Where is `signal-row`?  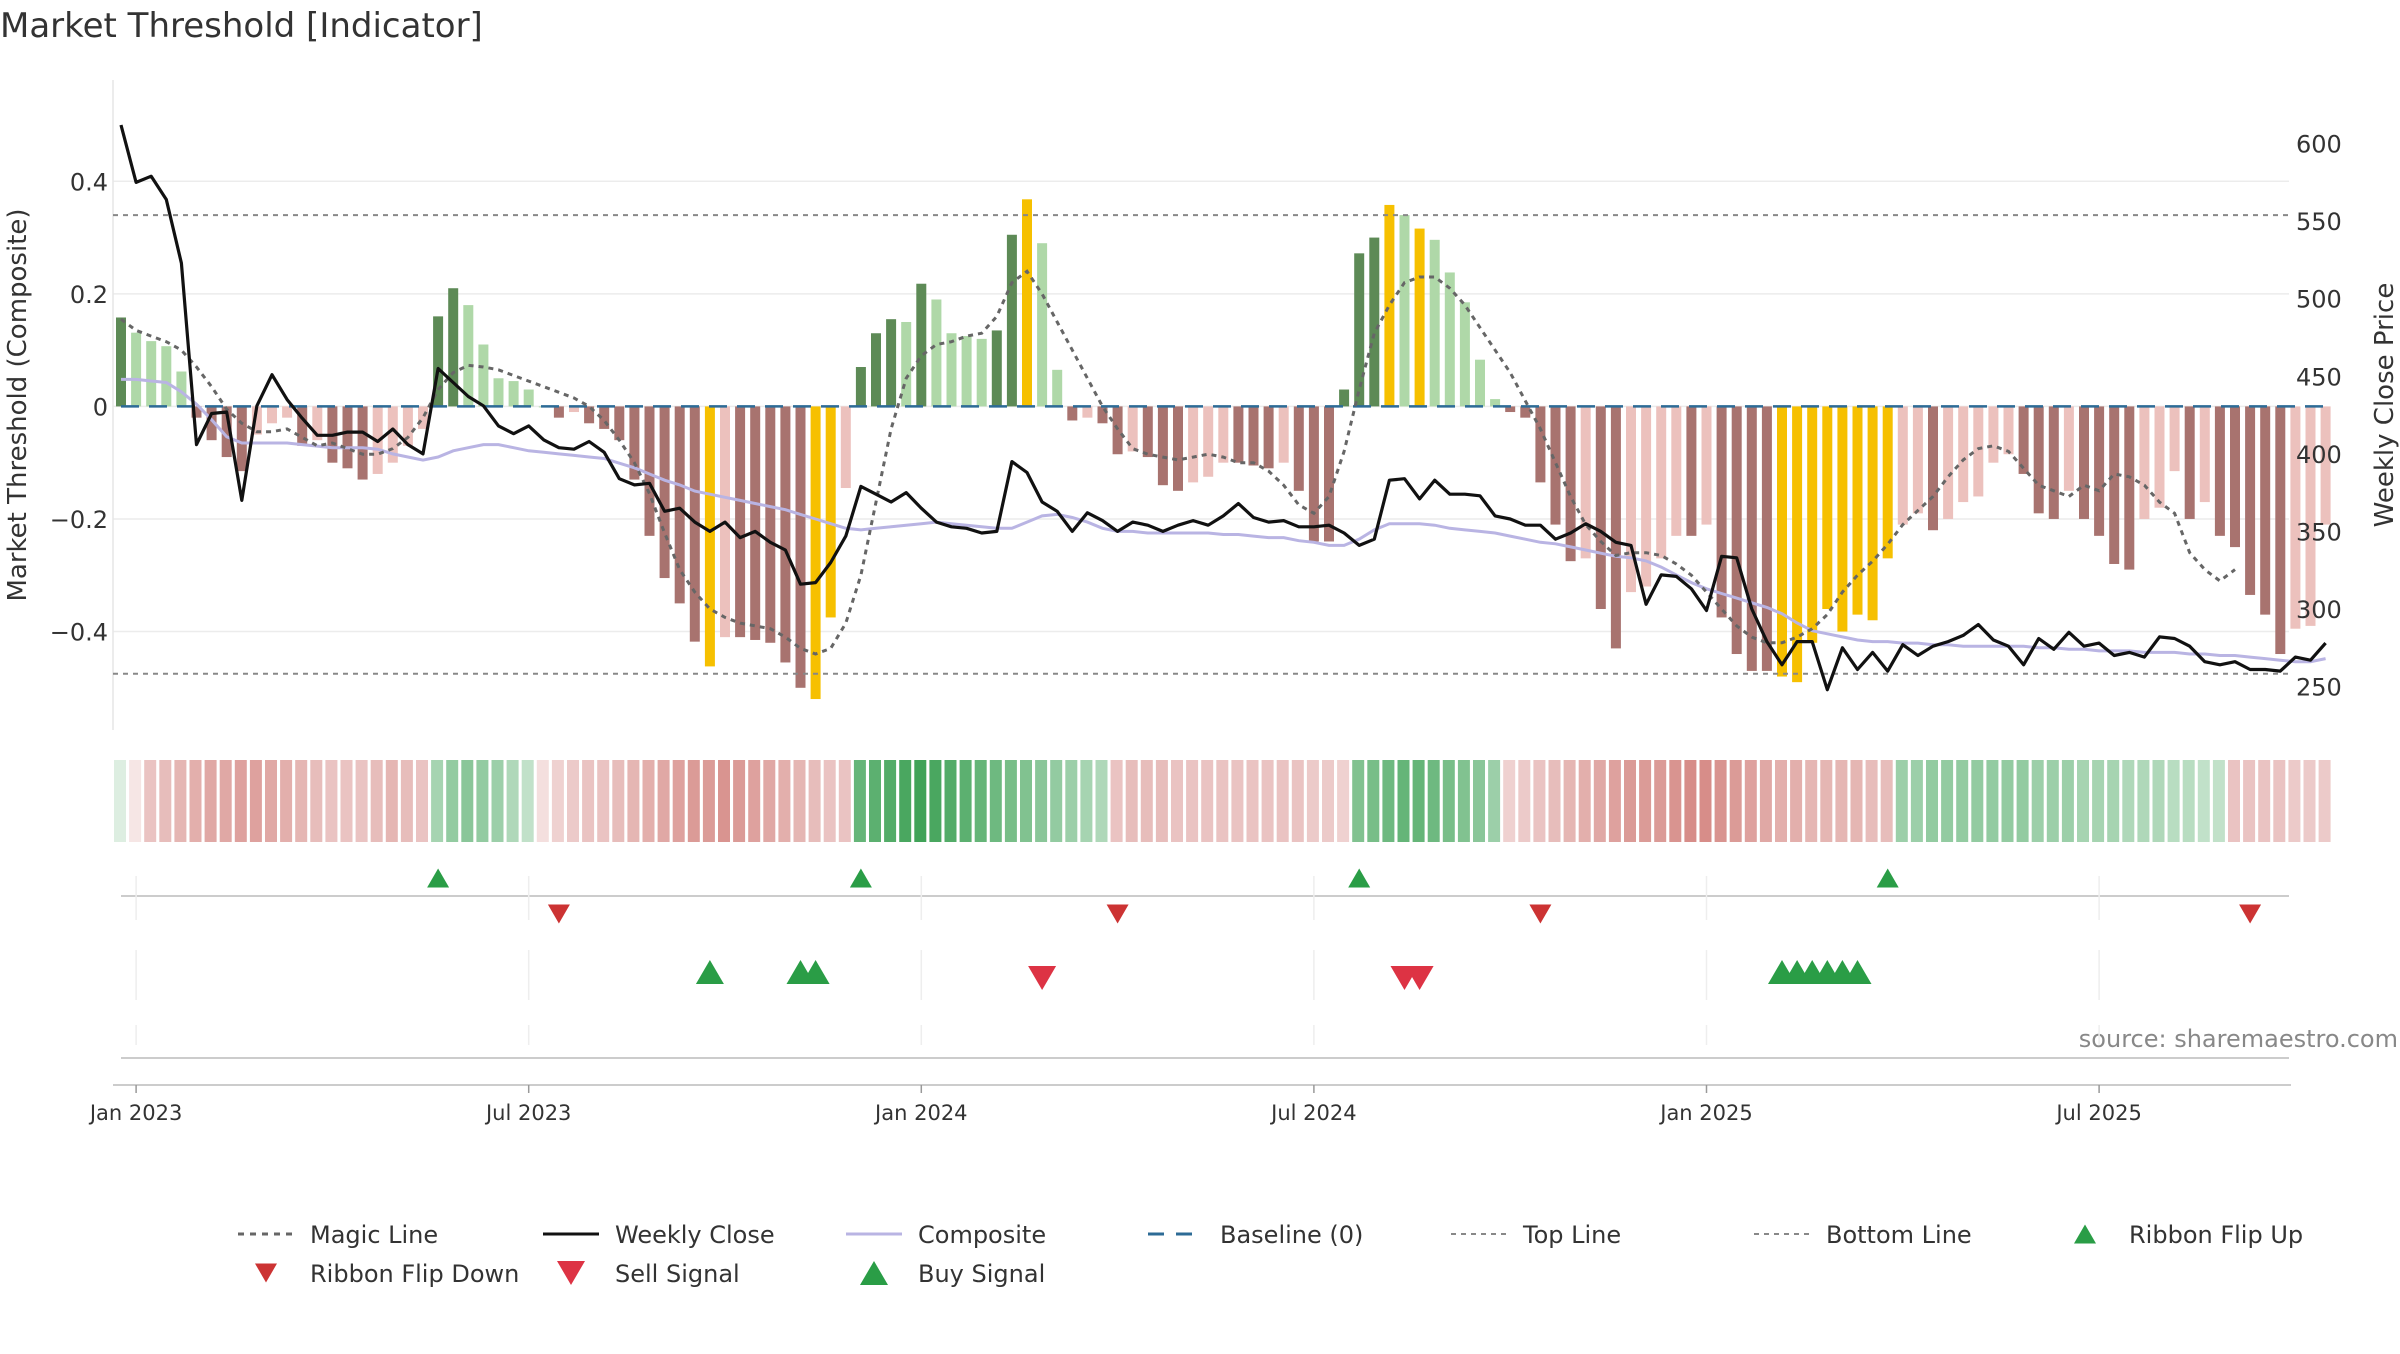 signal-row is located at coordinates (1283, 975).